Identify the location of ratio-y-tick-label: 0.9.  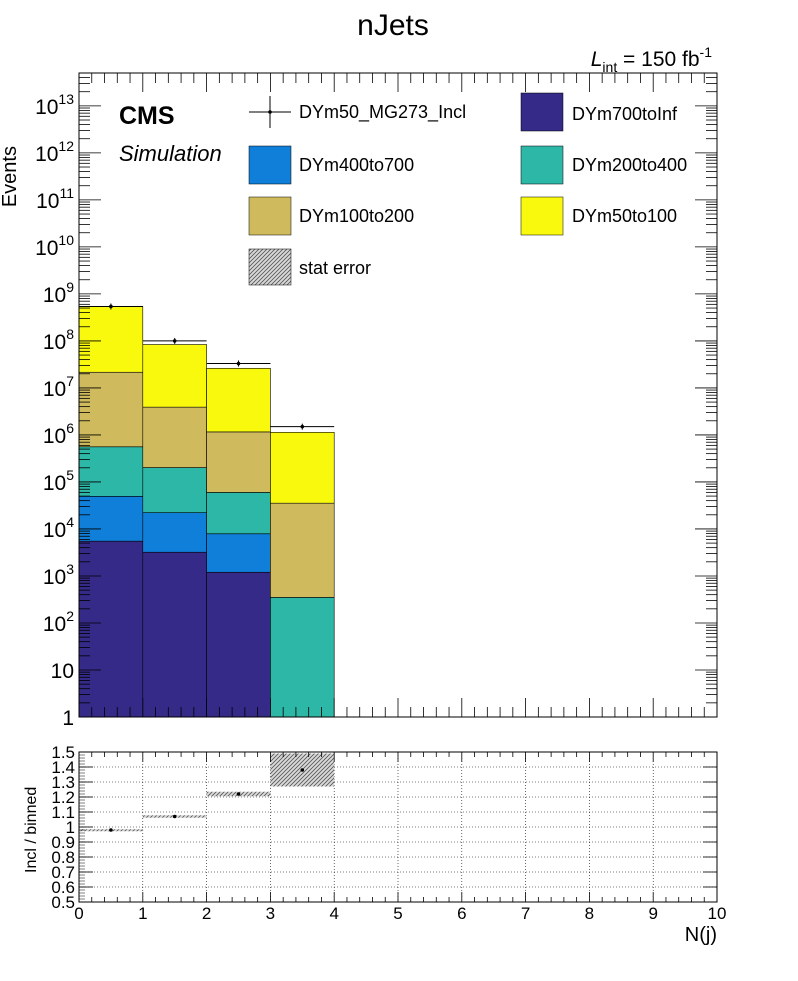
(63, 842).